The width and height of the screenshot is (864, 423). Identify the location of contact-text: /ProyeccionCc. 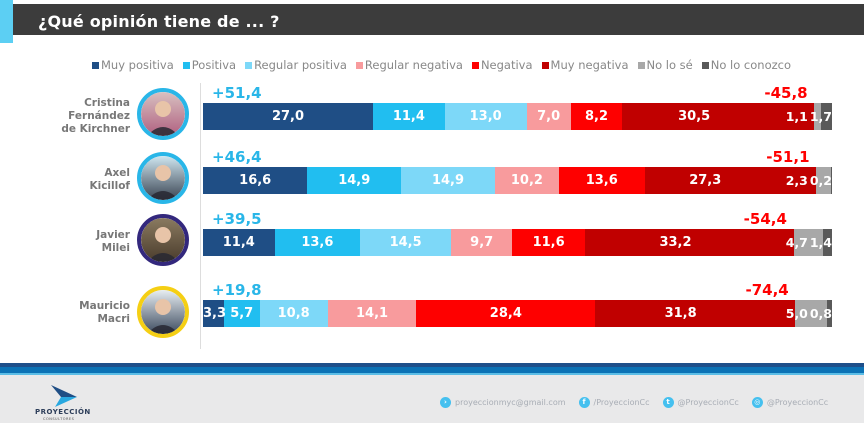
(621, 402).